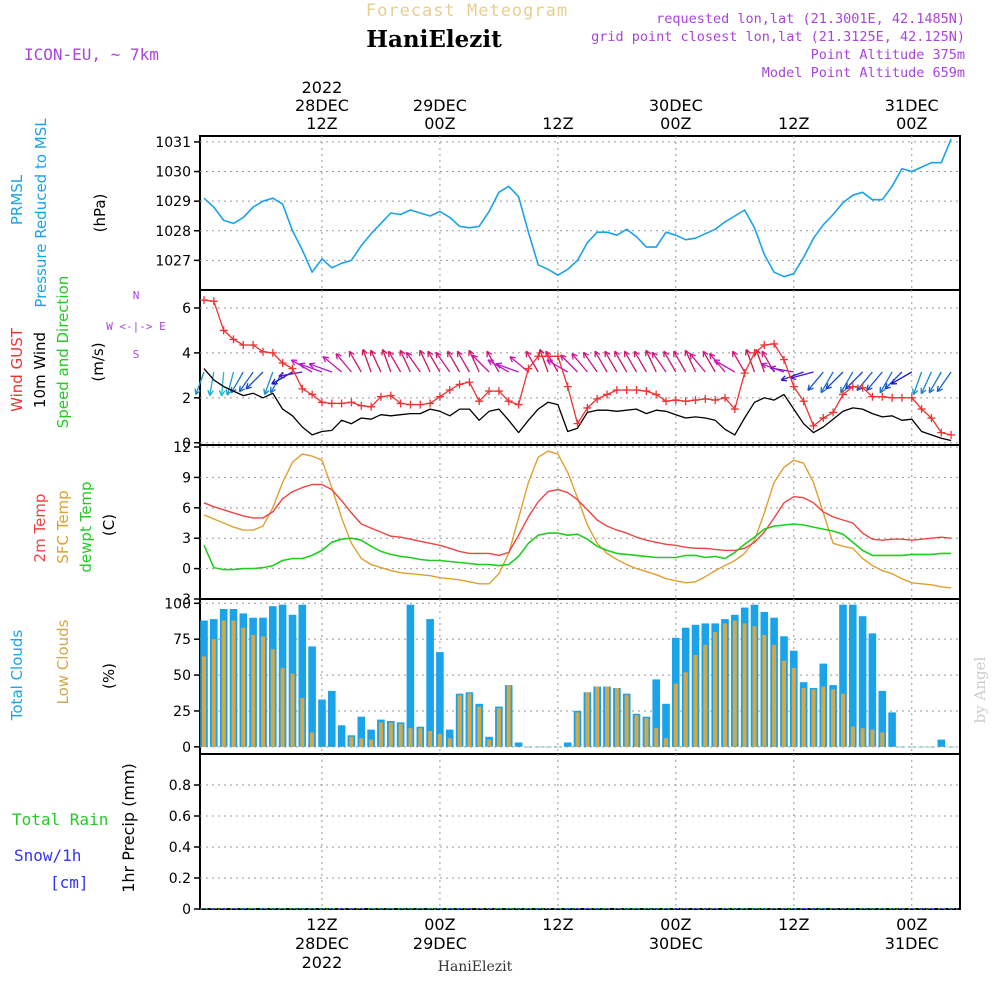  Describe the element at coordinates (63, 526) in the screenshot. I see `temp-sfc-side-label: SFC Temp` at that location.